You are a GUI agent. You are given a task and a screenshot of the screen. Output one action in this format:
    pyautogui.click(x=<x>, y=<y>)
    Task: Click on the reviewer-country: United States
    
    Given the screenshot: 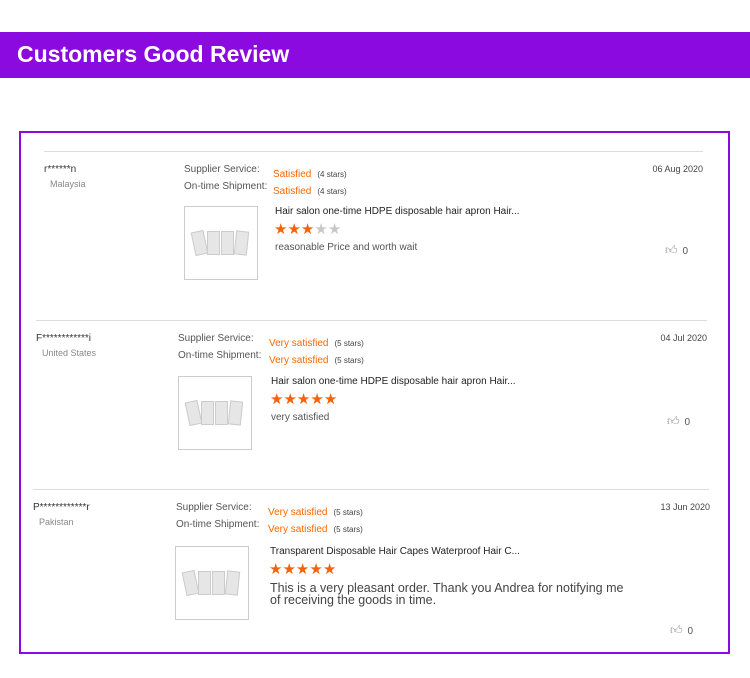 What is the action you would take?
    pyautogui.click(x=69, y=353)
    